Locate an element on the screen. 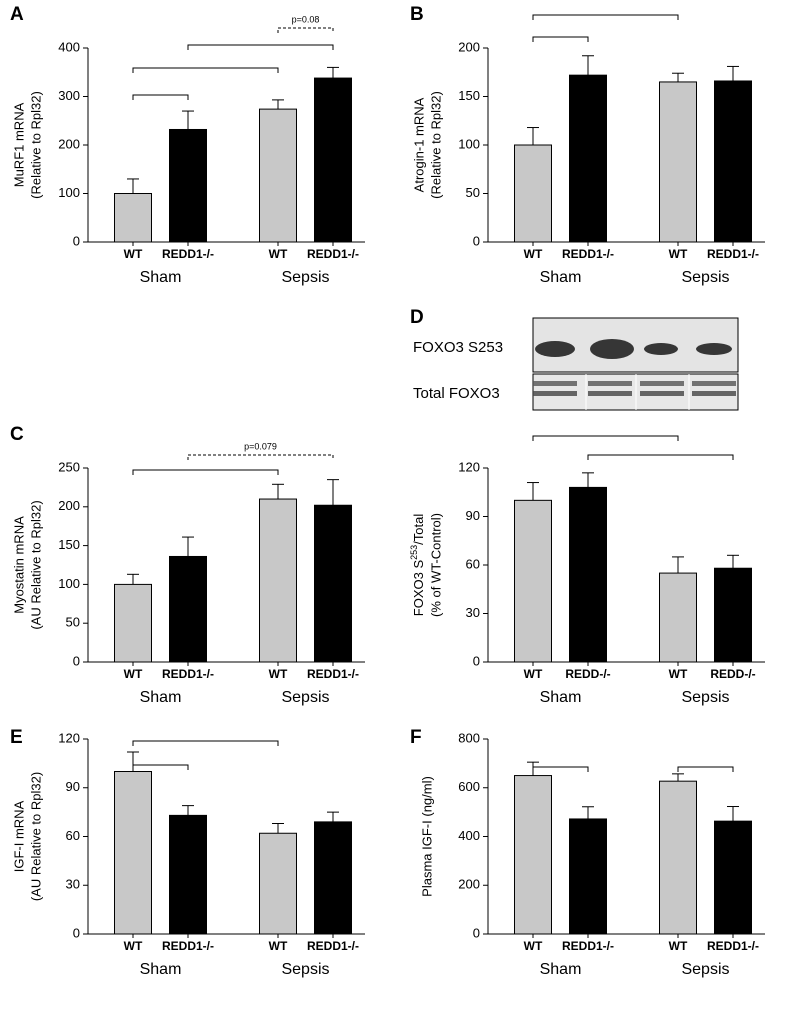 This screenshot has width=788, height=1012. y-tick-label: 120 is located at coordinates (69, 737).